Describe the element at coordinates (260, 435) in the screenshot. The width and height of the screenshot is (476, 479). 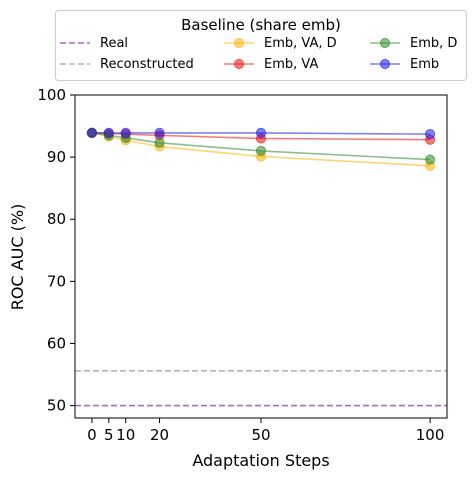
I see `x-tick-label: 50` at that location.